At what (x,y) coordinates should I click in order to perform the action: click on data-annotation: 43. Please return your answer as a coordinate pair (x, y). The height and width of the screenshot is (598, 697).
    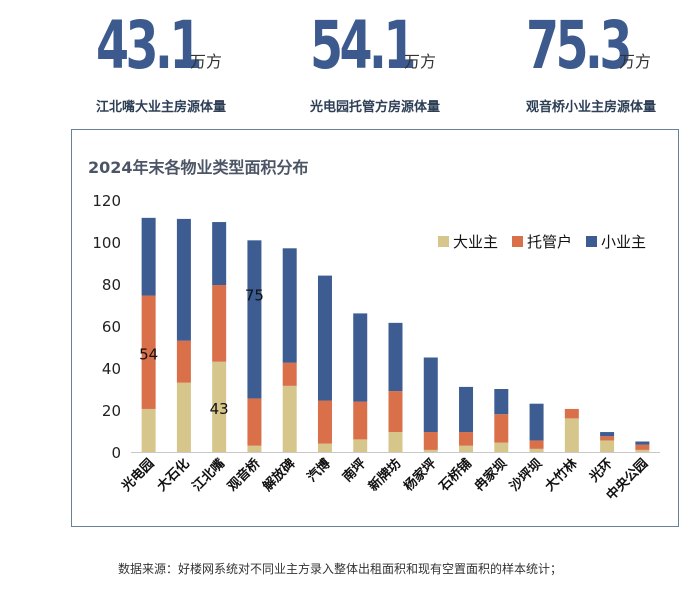
    Looking at the image, I should click on (219, 409).